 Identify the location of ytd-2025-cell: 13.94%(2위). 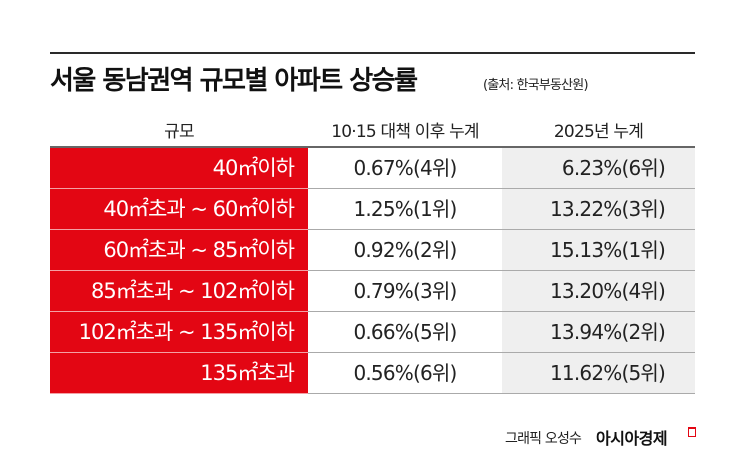
(598, 332).